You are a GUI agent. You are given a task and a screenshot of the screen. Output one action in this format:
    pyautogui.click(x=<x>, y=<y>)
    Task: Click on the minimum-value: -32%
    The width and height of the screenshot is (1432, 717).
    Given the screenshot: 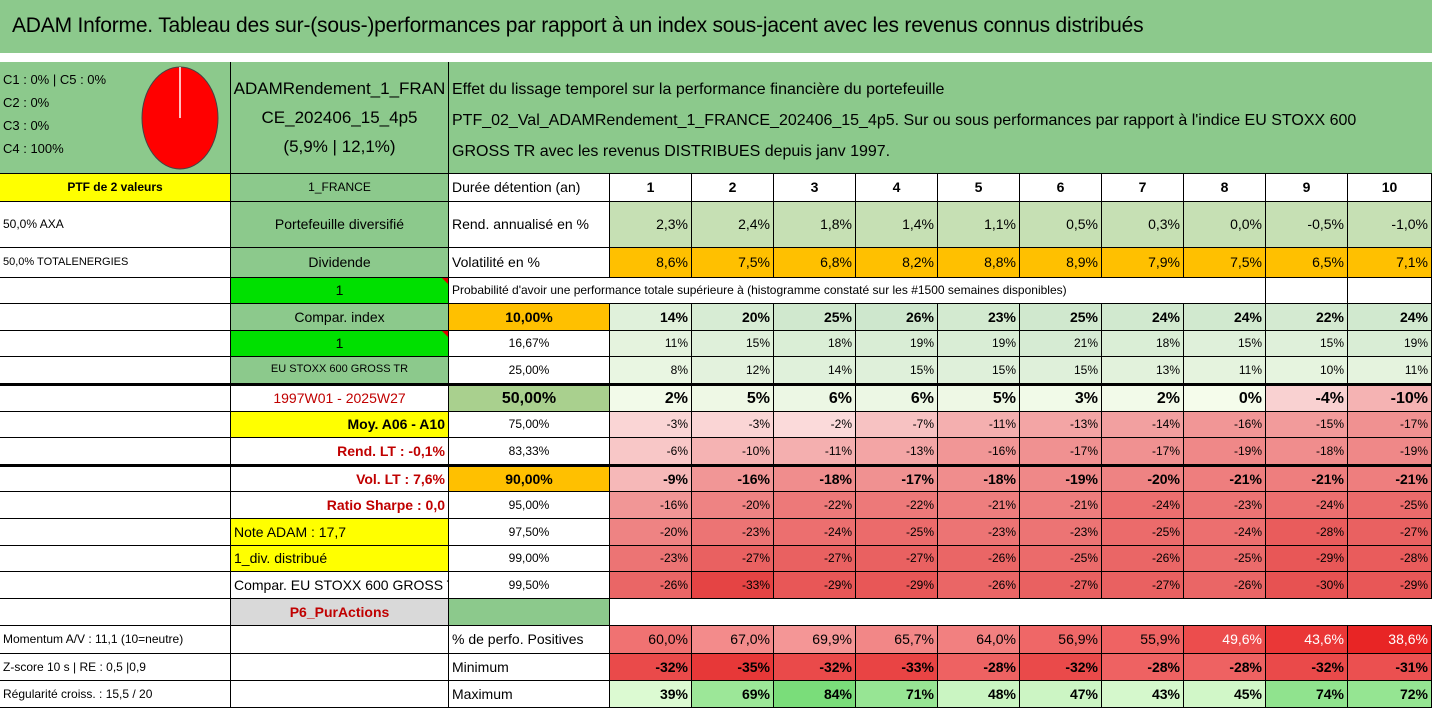 What is the action you would take?
    pyautogui.click(x=815, y=667)
    